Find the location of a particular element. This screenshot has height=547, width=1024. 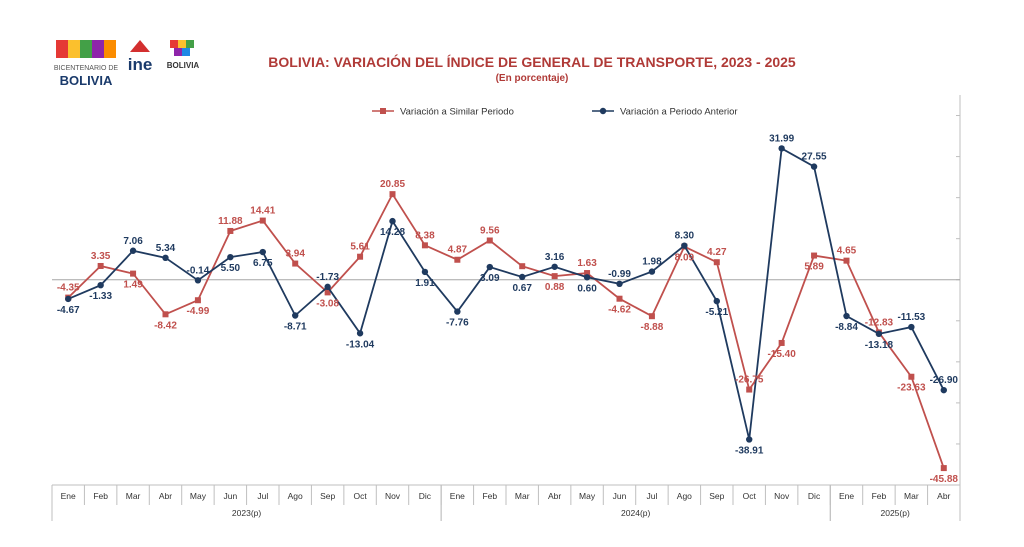

data-label: -26.75 is located at coordinates (749, 380).